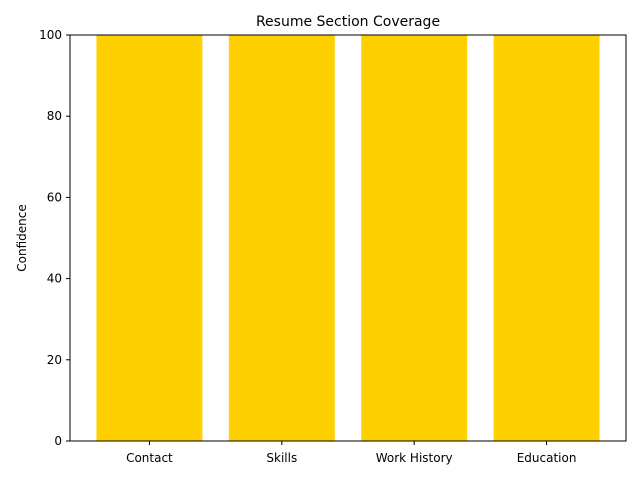  Describe the element at coordinates (58, 441) in the screenshot. I see `y-tick-label: 0` at that location.